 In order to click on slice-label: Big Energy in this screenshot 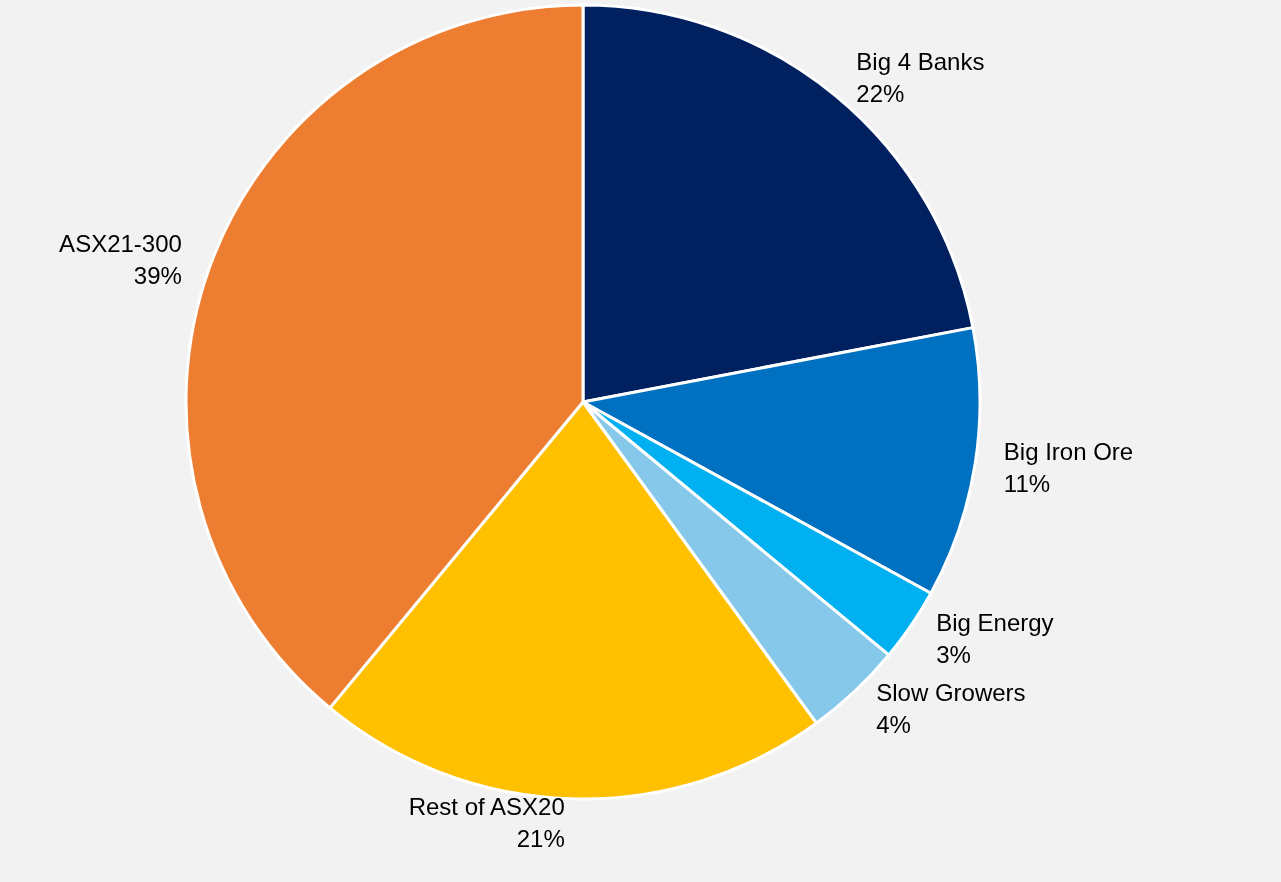, I will do `click(995, 623)`.